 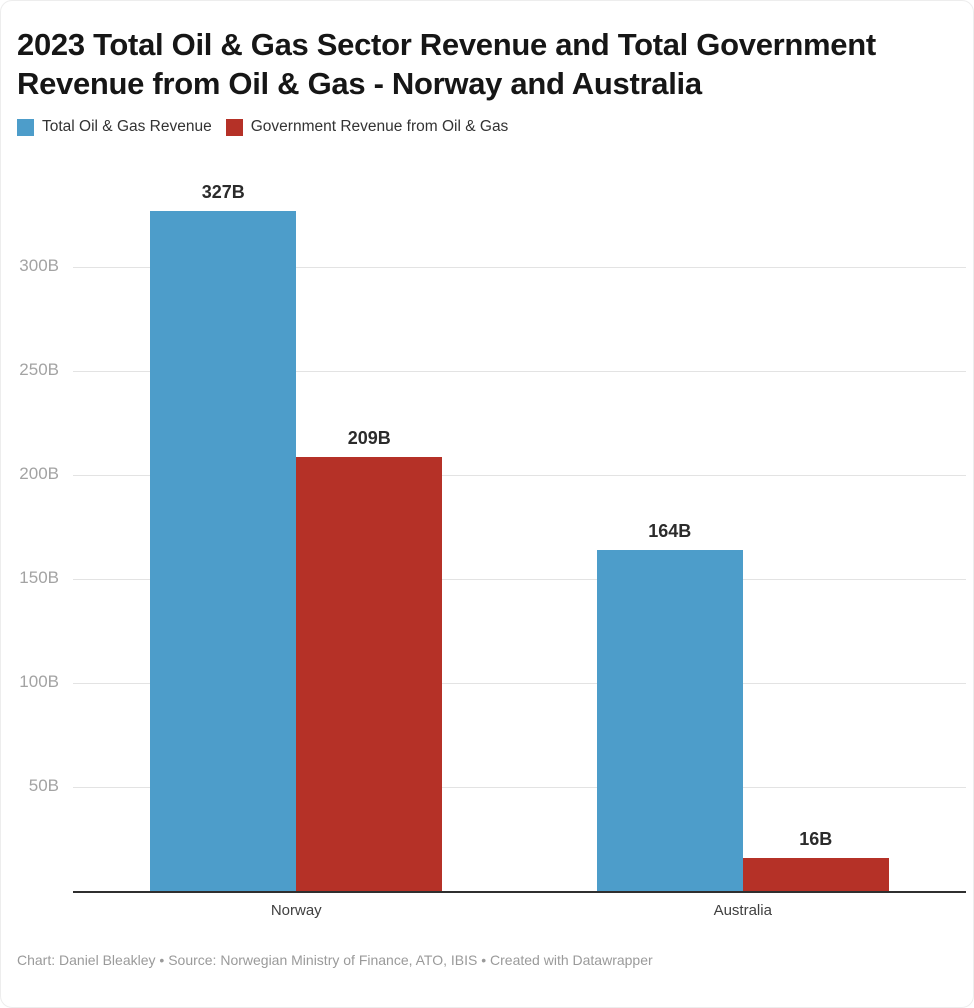 I want to click on y-tick-label: 150B, so click(x=39, y=578).